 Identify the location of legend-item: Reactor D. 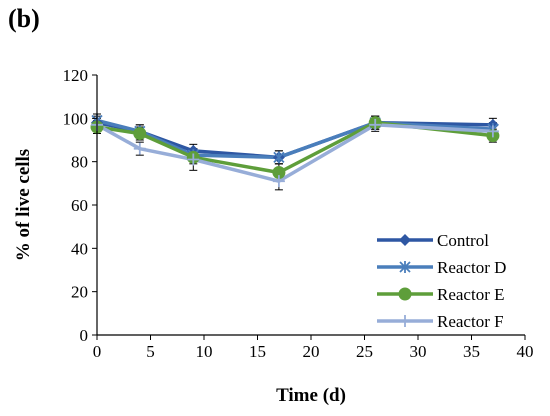
(441, 267).